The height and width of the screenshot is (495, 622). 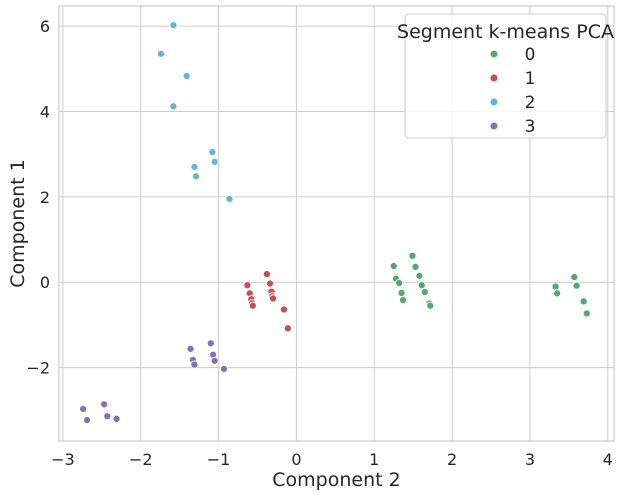 What do you see at coordinates (141, 459) in the screenshot?
I see `x-tick-label: −2` at bounding box center [141, 459].